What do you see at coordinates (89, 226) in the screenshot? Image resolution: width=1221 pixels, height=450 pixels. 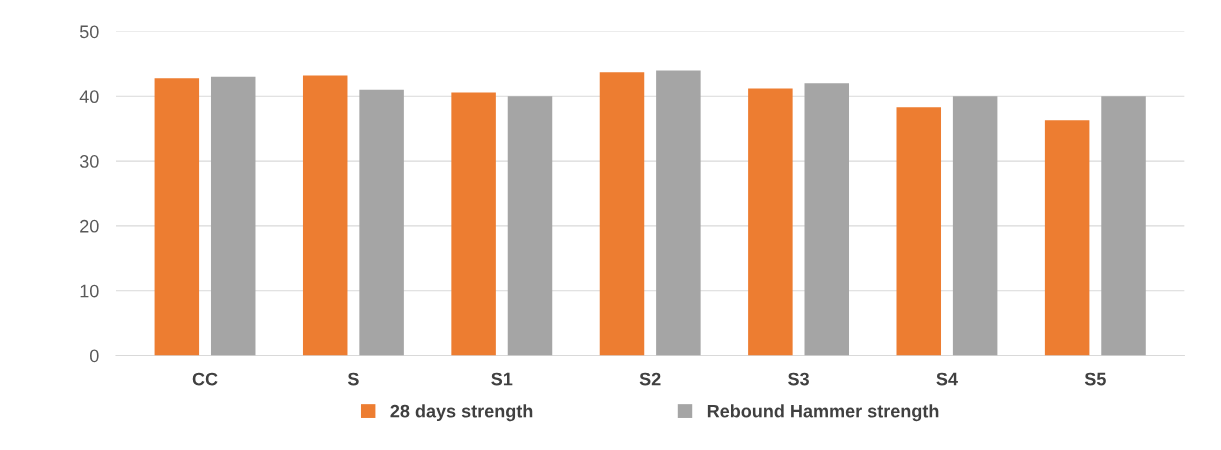 I see `y-tick-label: 20` at bounding box center [89, 226].